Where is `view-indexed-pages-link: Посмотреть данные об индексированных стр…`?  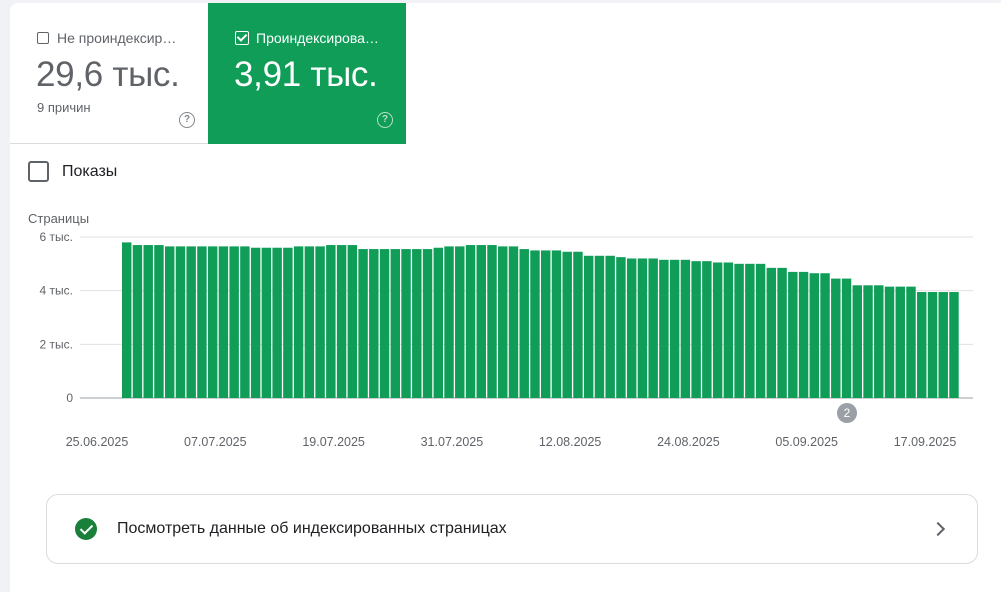 view-indexed-pages-link: Посмотреть данные об индексированных стр… is located at coordinates (512, 529).